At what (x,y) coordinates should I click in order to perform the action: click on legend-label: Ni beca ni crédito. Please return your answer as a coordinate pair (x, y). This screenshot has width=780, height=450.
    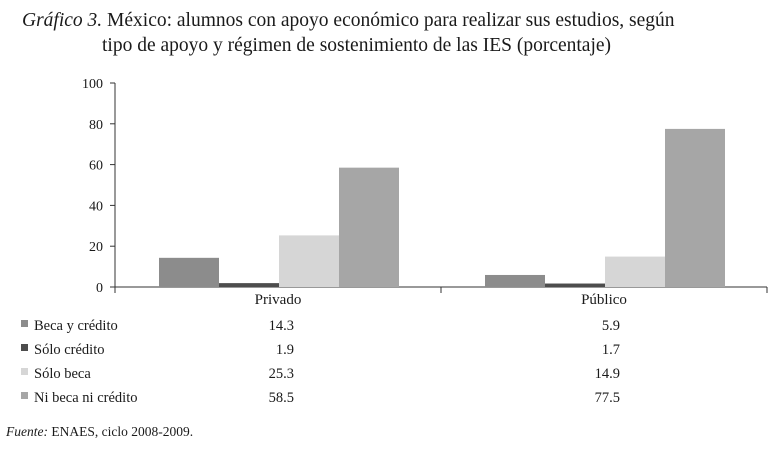
    Looking at the image, I should click on (85, 398).